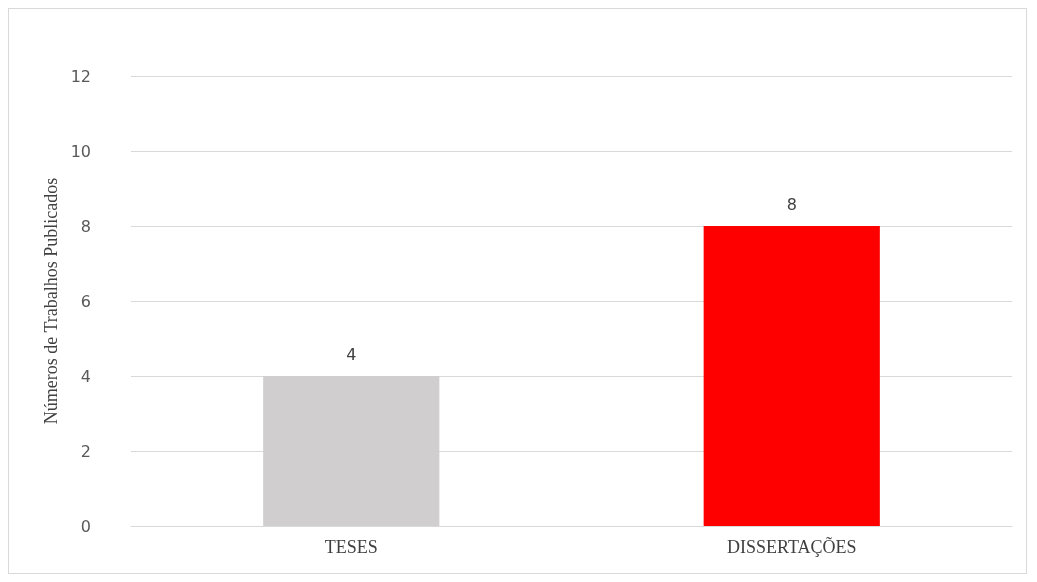 The image size is (1037, 582). I want to click on y-tick-label: 10, so click(80, 151).